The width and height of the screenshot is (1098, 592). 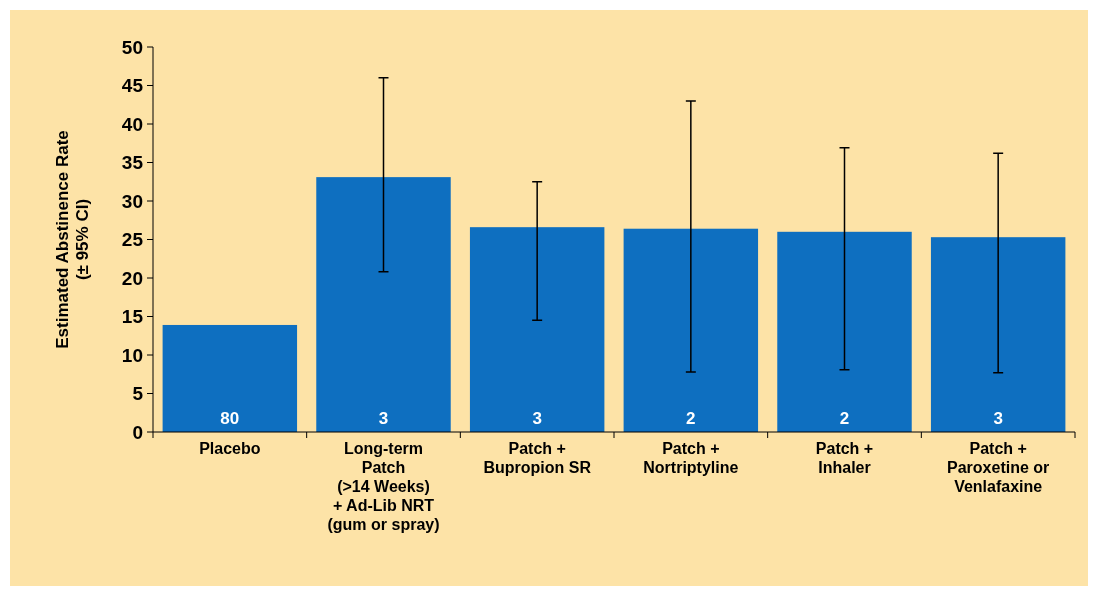 I want to click on y-tick-label: 0, so click(x=137, y=432).